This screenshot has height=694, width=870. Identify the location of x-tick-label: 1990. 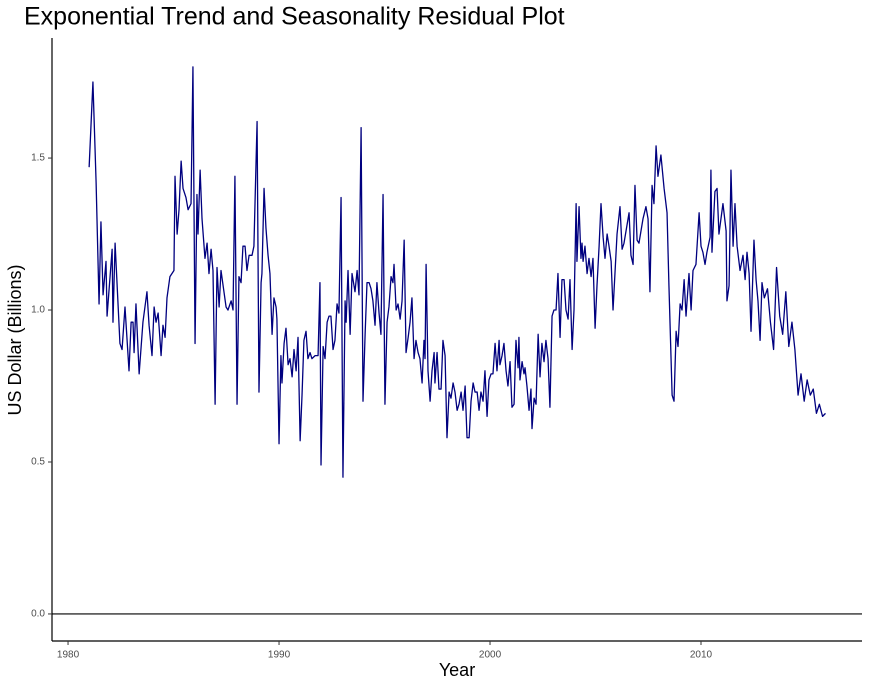
(279, 655).